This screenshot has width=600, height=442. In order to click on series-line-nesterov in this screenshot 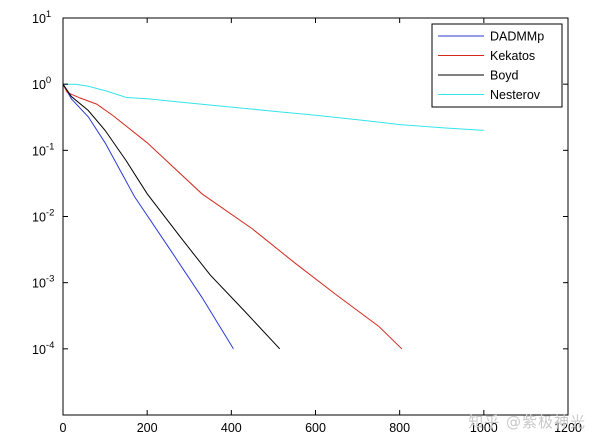, I will do `click(273, 107)`.